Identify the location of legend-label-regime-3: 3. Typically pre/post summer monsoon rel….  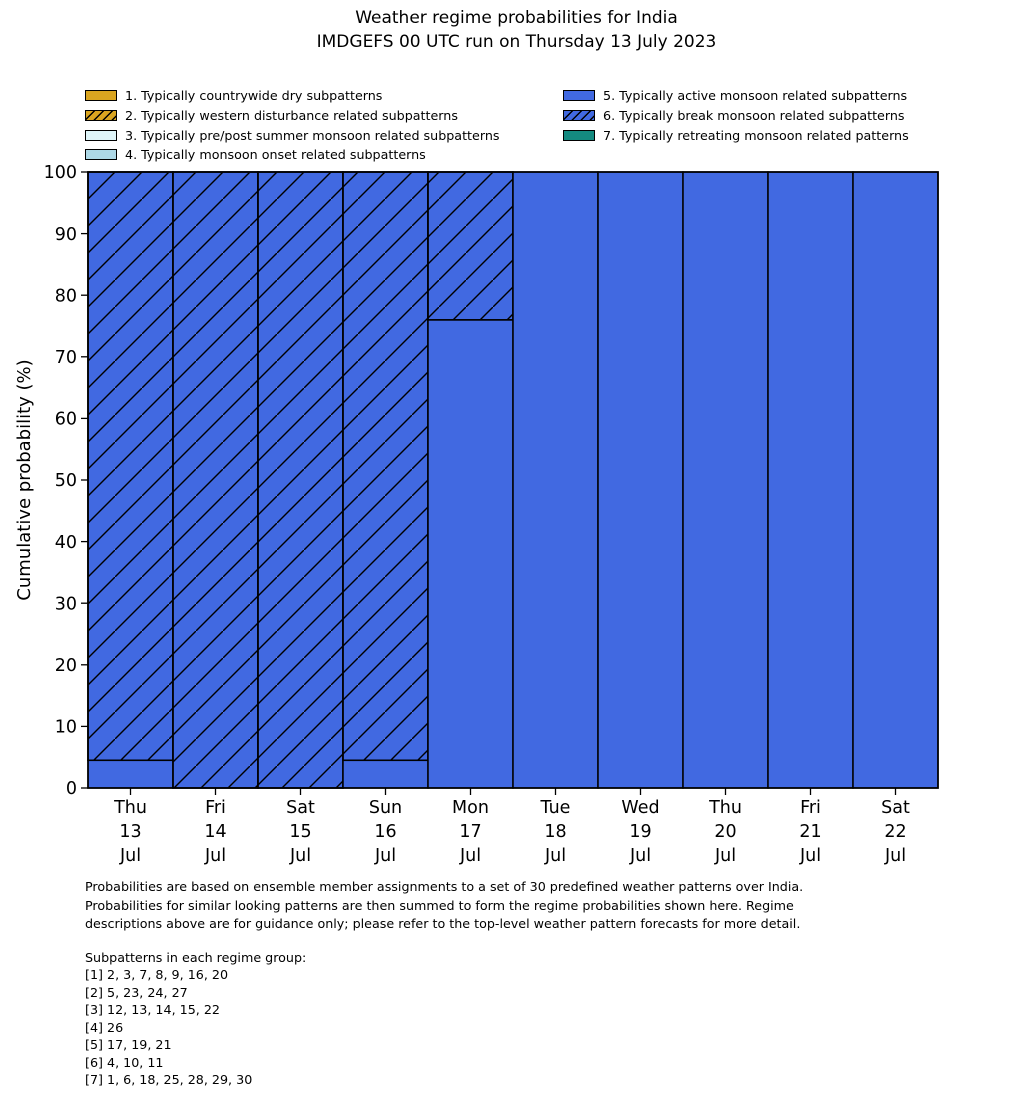
(312, 135).